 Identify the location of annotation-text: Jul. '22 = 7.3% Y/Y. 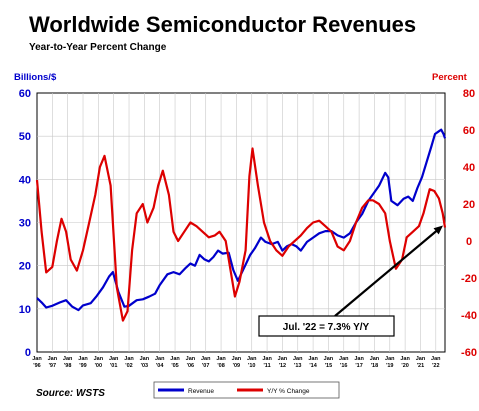
(326, 327).